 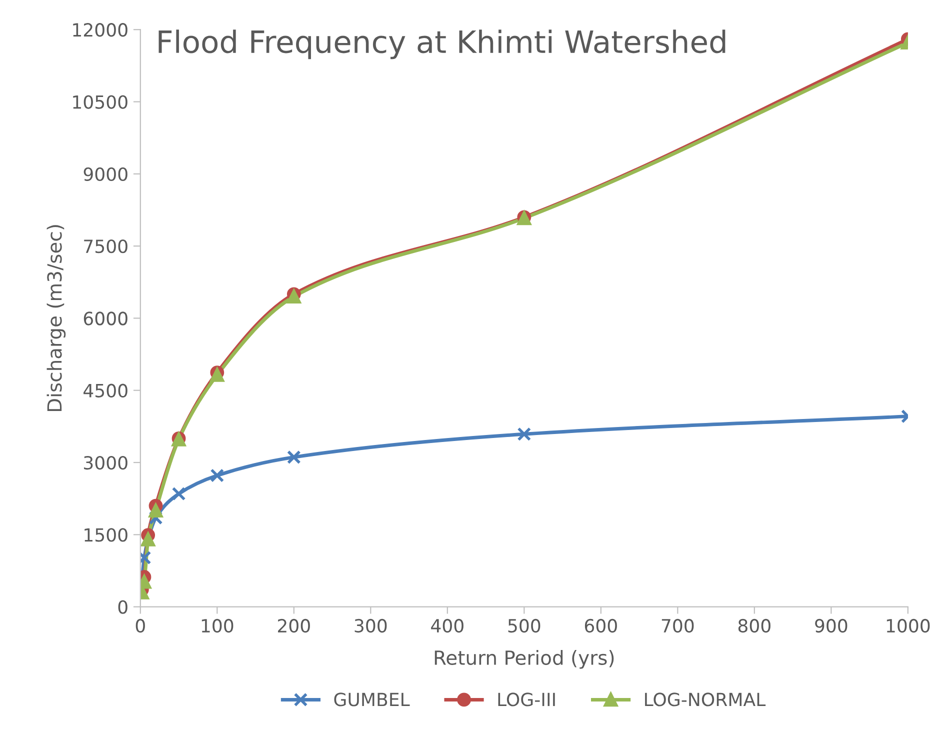 I want to click on x-tick-label: 200, so click(x=294, y=625).